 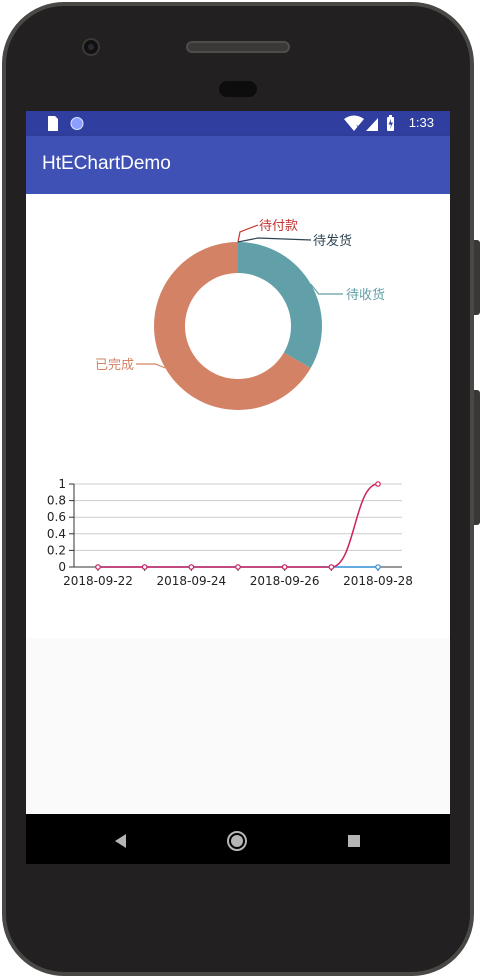 I want to click on battery-icon, so click(x=390, y=123).